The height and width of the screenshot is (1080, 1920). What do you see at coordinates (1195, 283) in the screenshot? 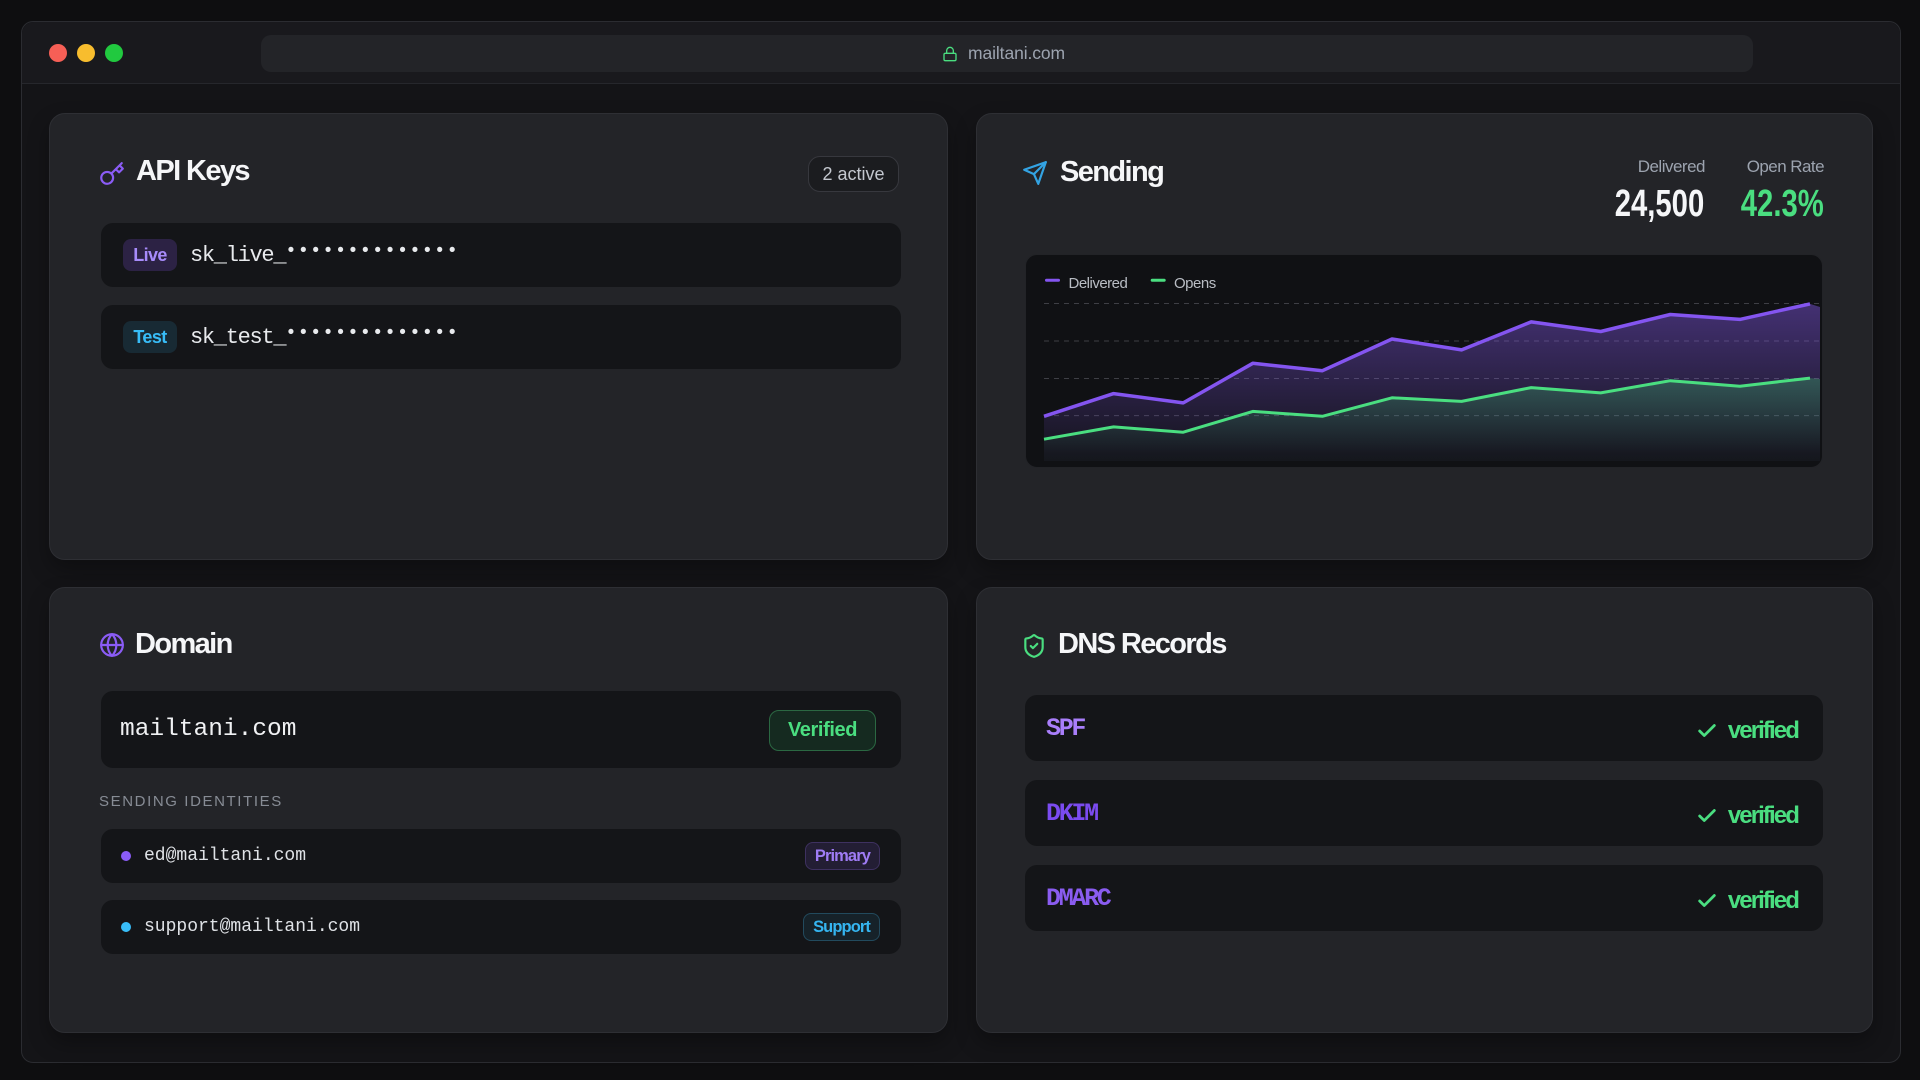
I see `svg-text: Opens` at bounding box center [1195, 283].